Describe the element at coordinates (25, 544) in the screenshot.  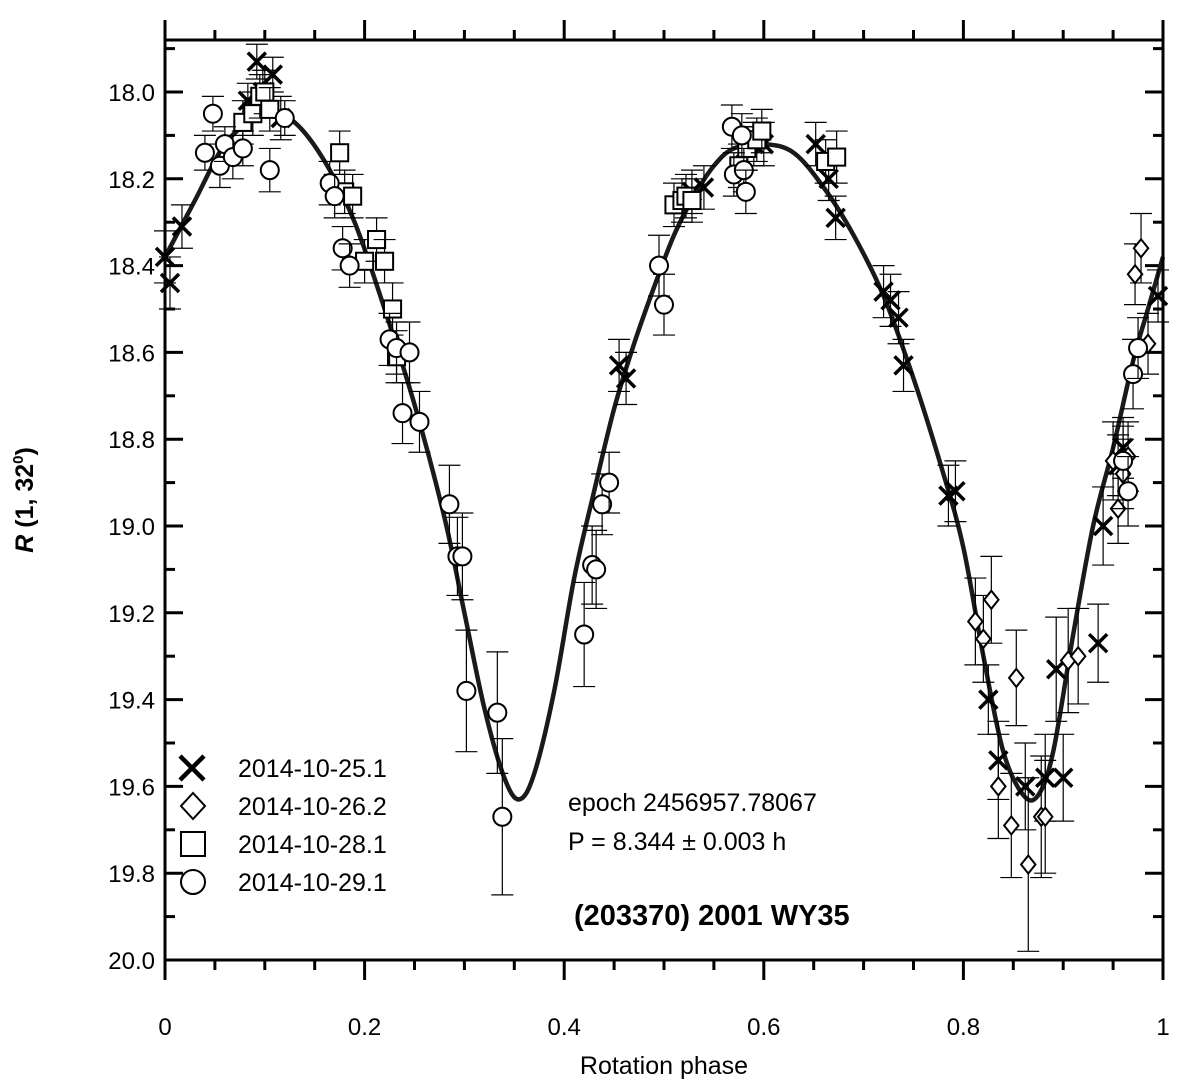
I see `y-axis-title-main: R` at that location.